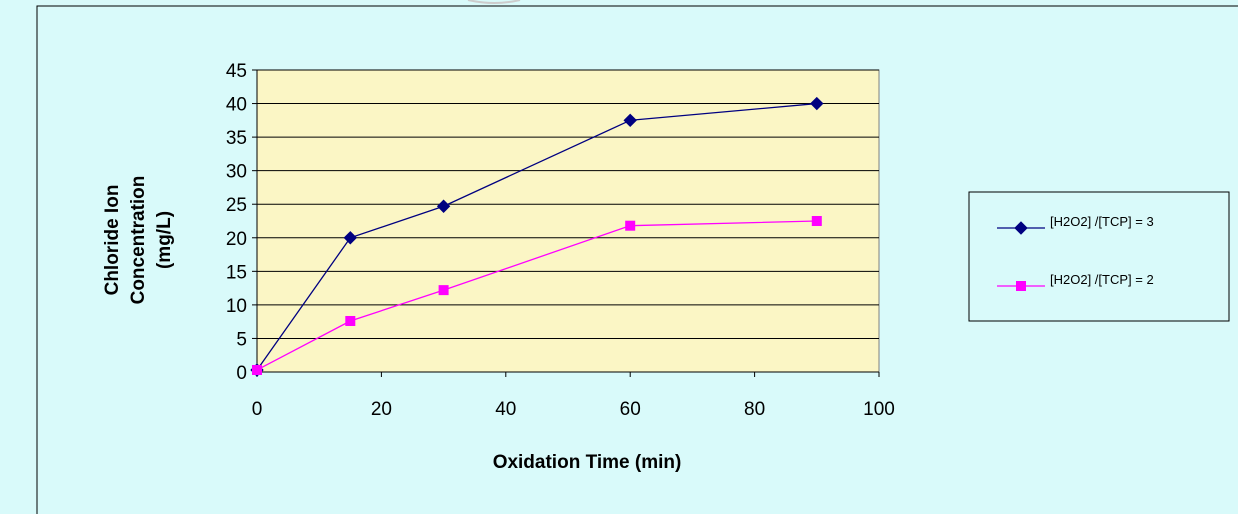 This screenshot has height=514, width=1238. What do you see at coordinates (1021, 228) in the screenshot?
I see `legend-series-1-marker` at bounding box center [1021, 228].